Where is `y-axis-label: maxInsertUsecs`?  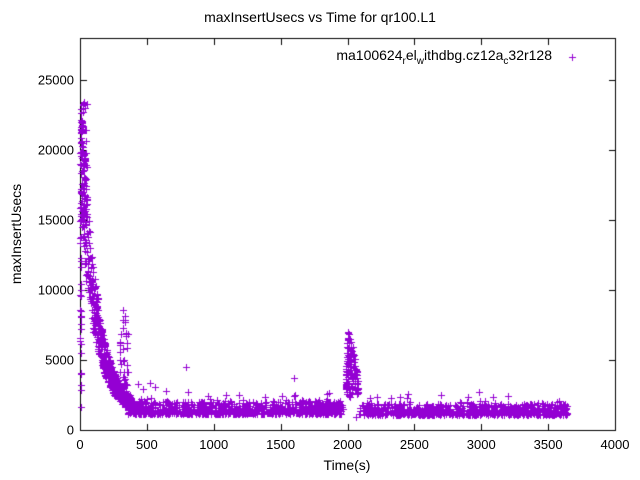 y-axis-label: maxInsertUsecs is located at coordinates (16, 234).